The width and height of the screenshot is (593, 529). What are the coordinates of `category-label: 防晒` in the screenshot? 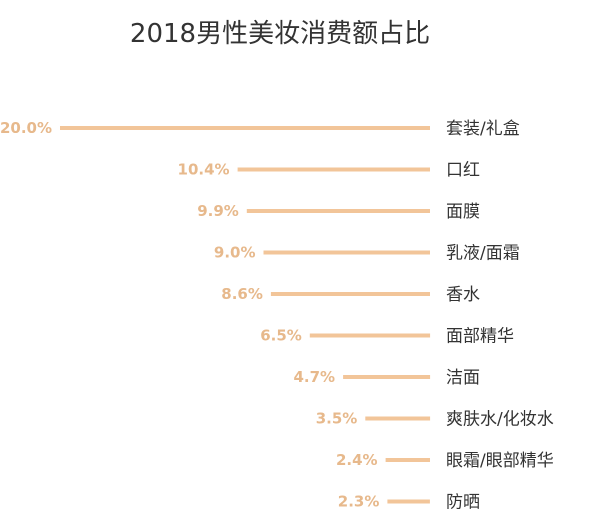 It's located at (463, 503).